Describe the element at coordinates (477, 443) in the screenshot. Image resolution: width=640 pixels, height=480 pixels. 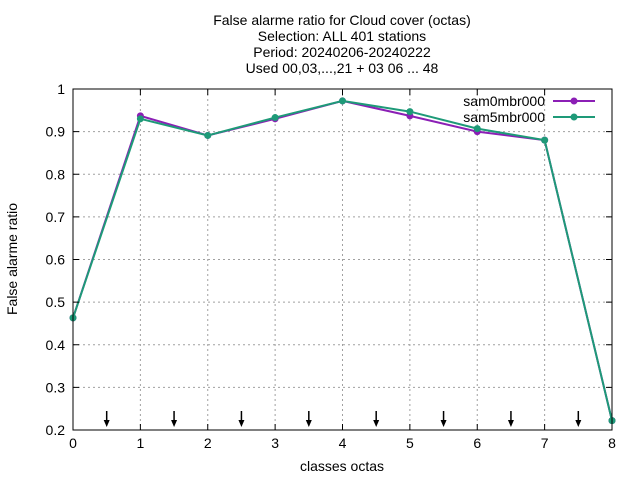
I see `x-tick-label: 6` at that location.